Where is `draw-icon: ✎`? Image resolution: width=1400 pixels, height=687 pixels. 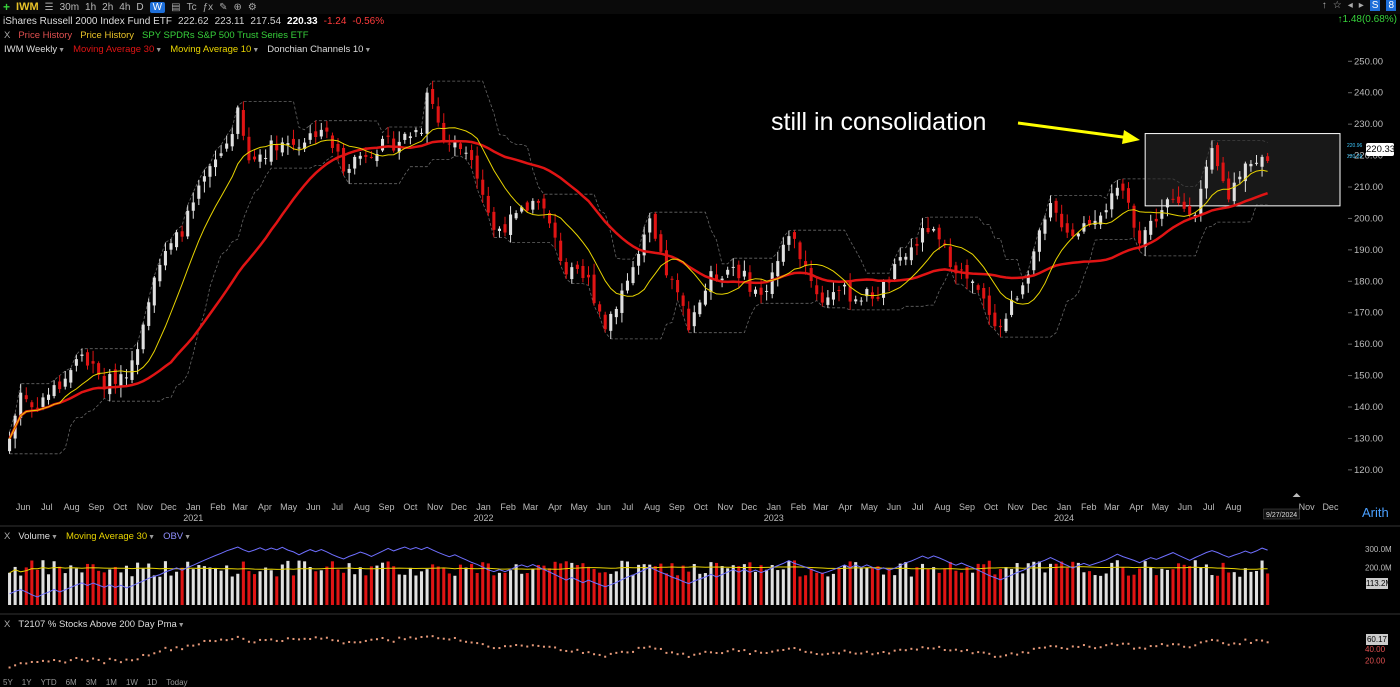
draw-icon: ✎ is located at coordinates (223, 7).